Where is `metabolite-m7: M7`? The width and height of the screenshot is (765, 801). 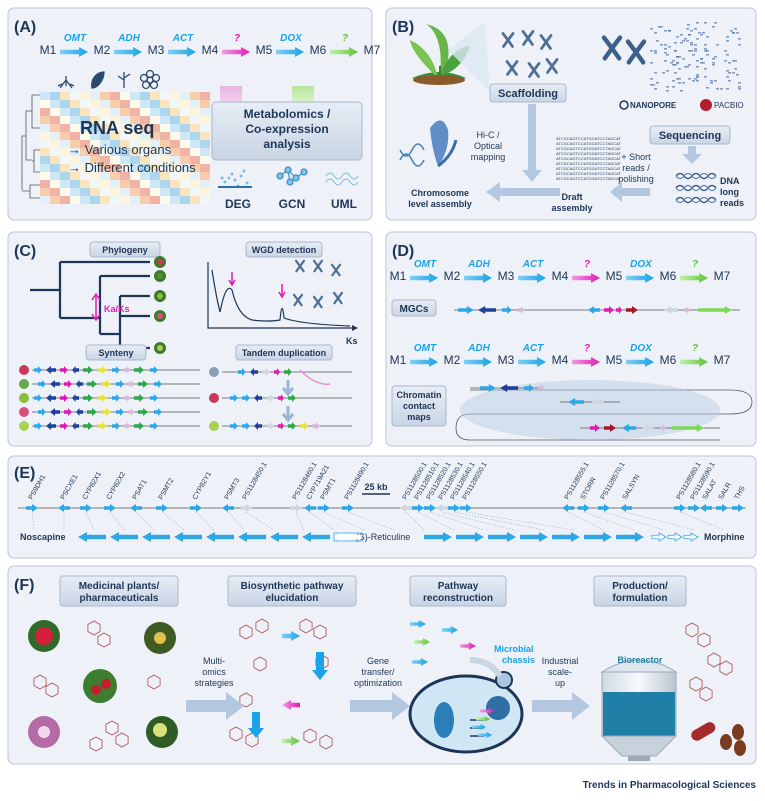 metabolite-m7: M7 is located at coordinates (372, 50).